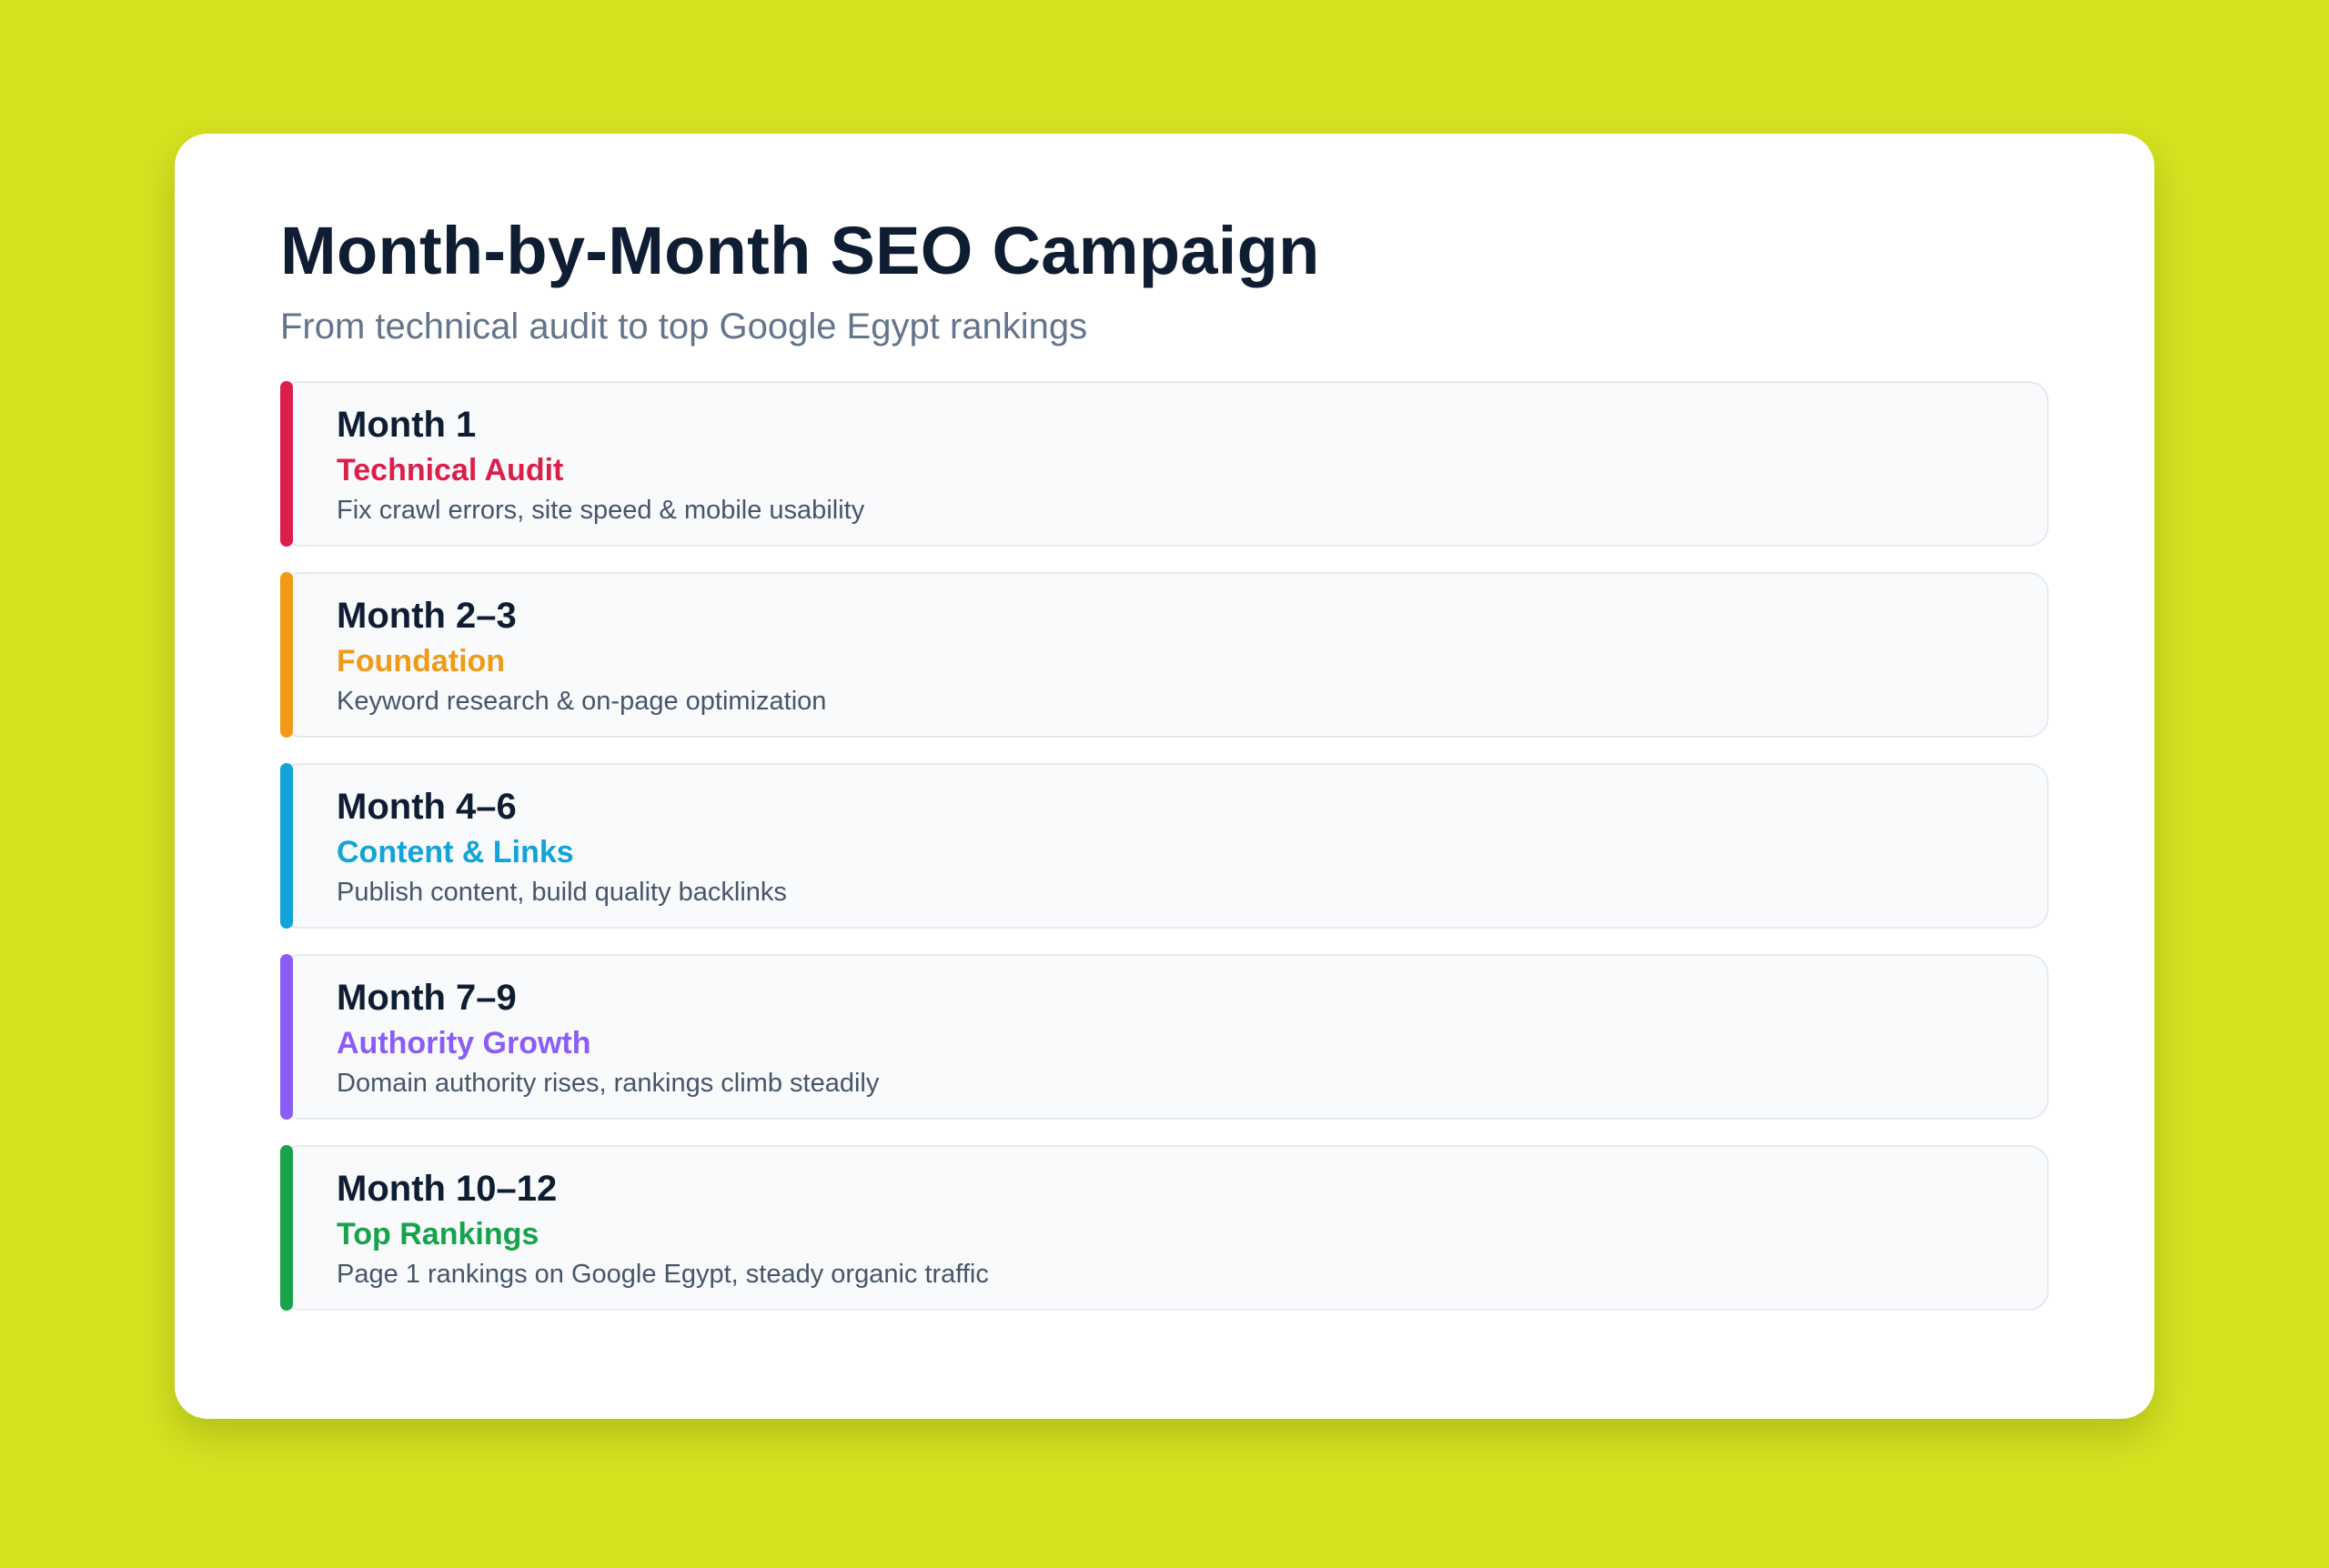 The height and width of the screenshot is (1568, 2329). I want to click on step-month-label: Month 10–12, so click(447, 1189).